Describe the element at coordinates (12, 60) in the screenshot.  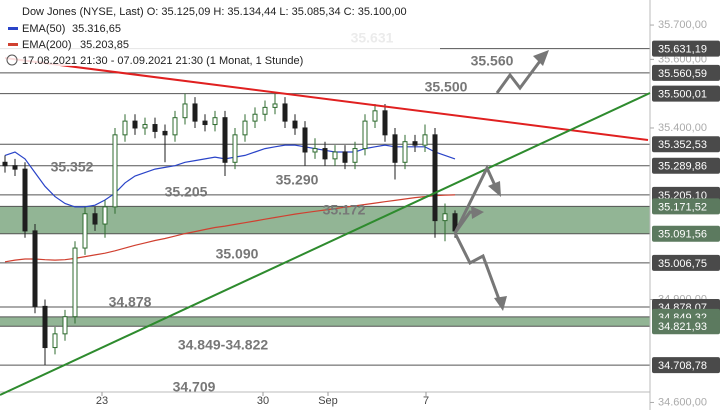
I see `clock-icon` at that location.